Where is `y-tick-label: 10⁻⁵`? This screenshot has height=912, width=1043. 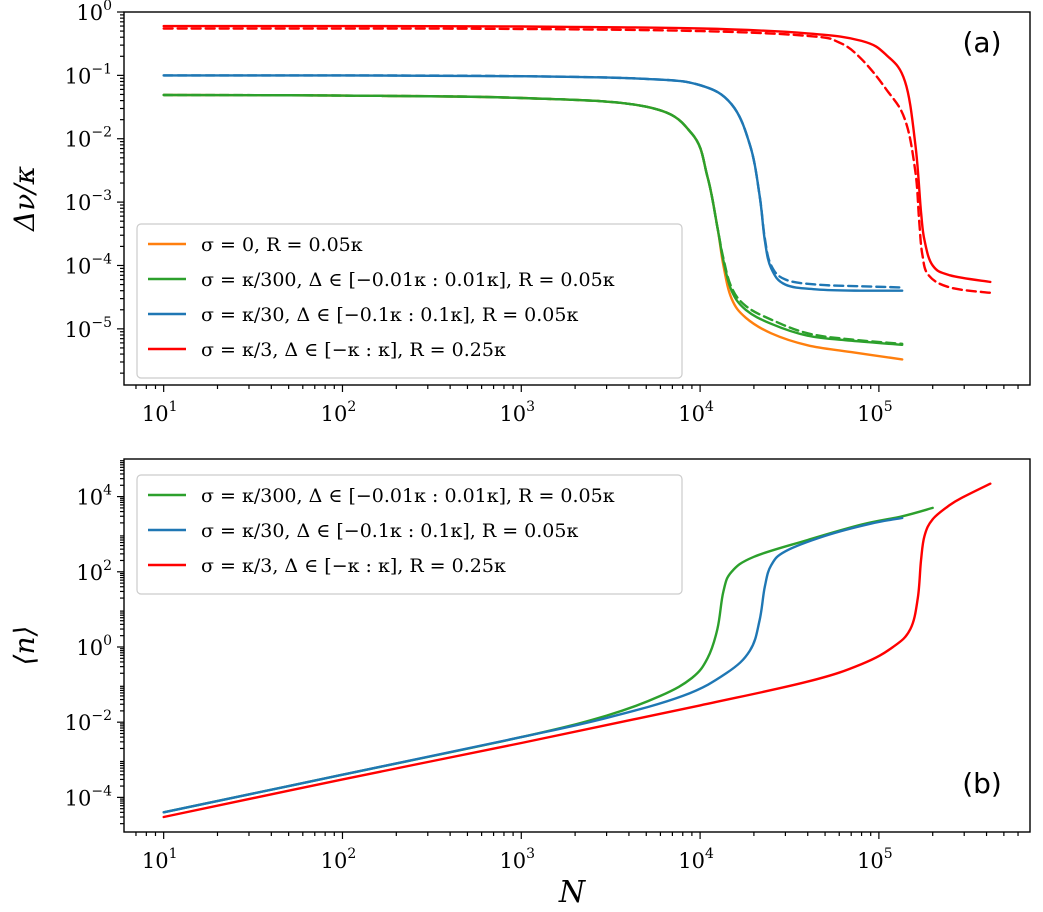
y-tick-label: 10⁻⁵ is located at coordinates (88, 328).